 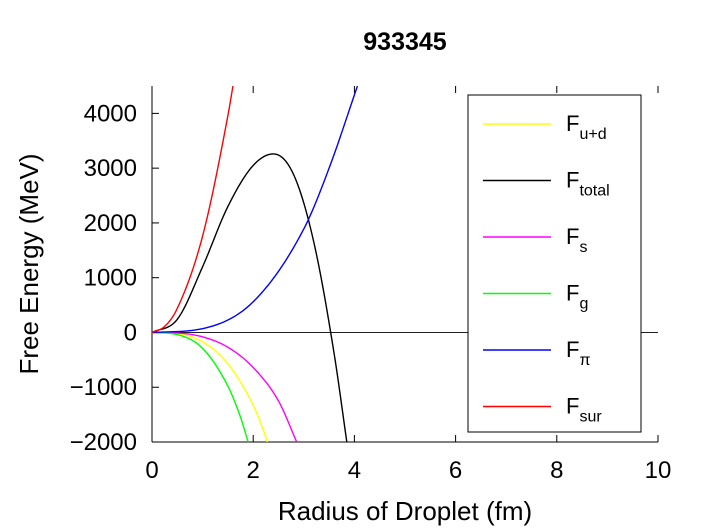 What do you see at coordinates (200, 386) in the screenshot?
I see `series-line-g` at bounding box center [200, 386].